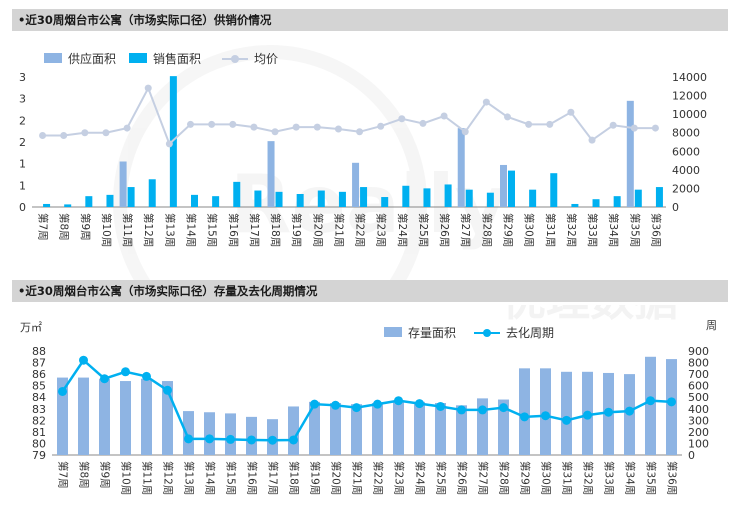 The width and height of the screenshot is (740, 518). I want to click on left-tick-label: 82, so click(39, 420).